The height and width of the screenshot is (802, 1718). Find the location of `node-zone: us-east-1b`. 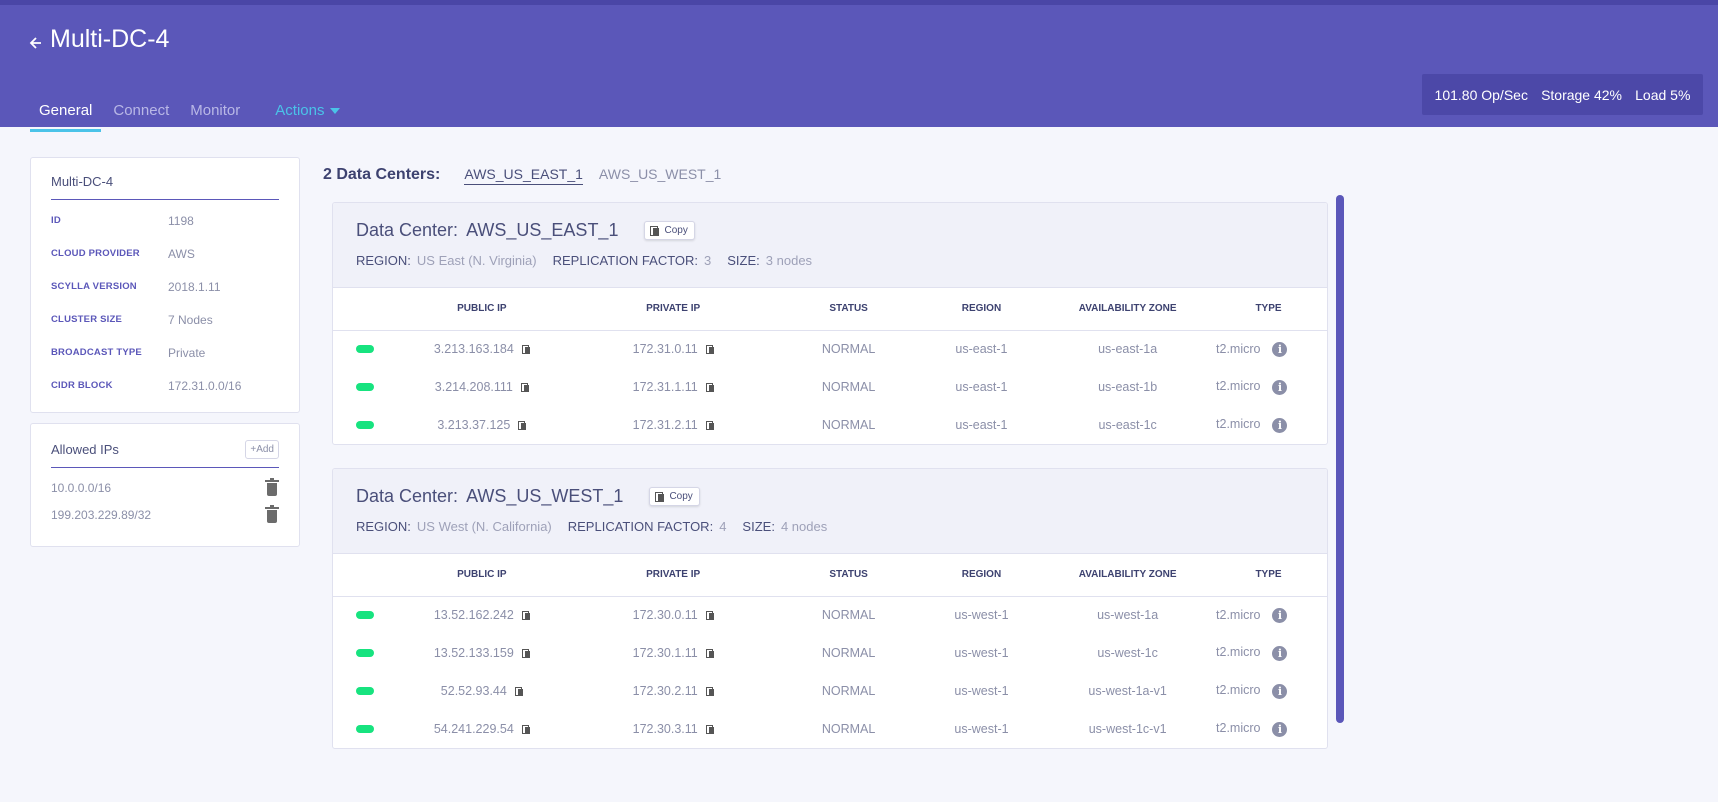

node-zone: us-east-1b is located at coordinates (1128, 387).